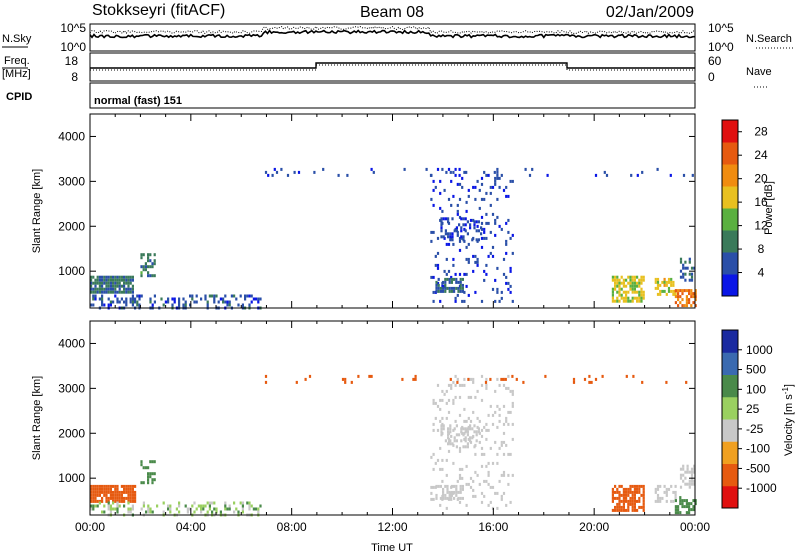 The image size is (800, 559). Describe the element at coordinates (721, 47) in the screenshot. I see `nsearch-tick-bottom: 10^0` at that location.